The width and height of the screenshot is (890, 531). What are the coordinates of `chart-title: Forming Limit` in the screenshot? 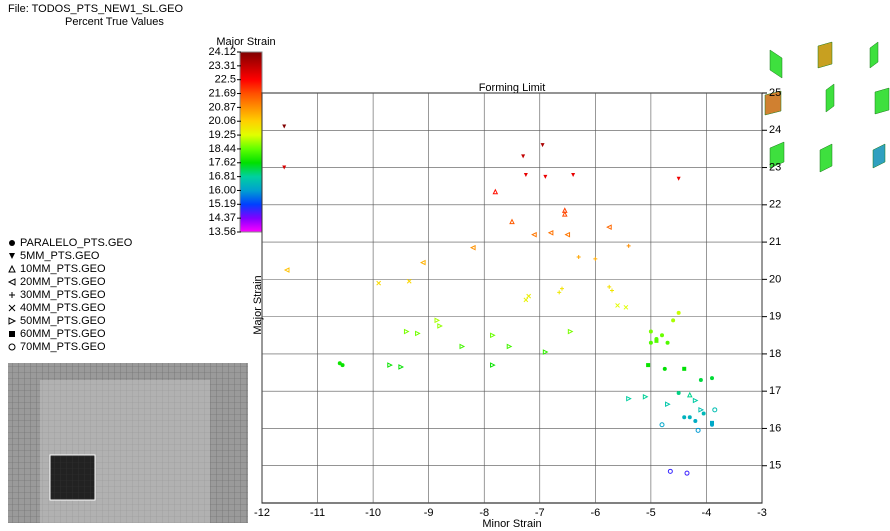 It's located at (512, 88).